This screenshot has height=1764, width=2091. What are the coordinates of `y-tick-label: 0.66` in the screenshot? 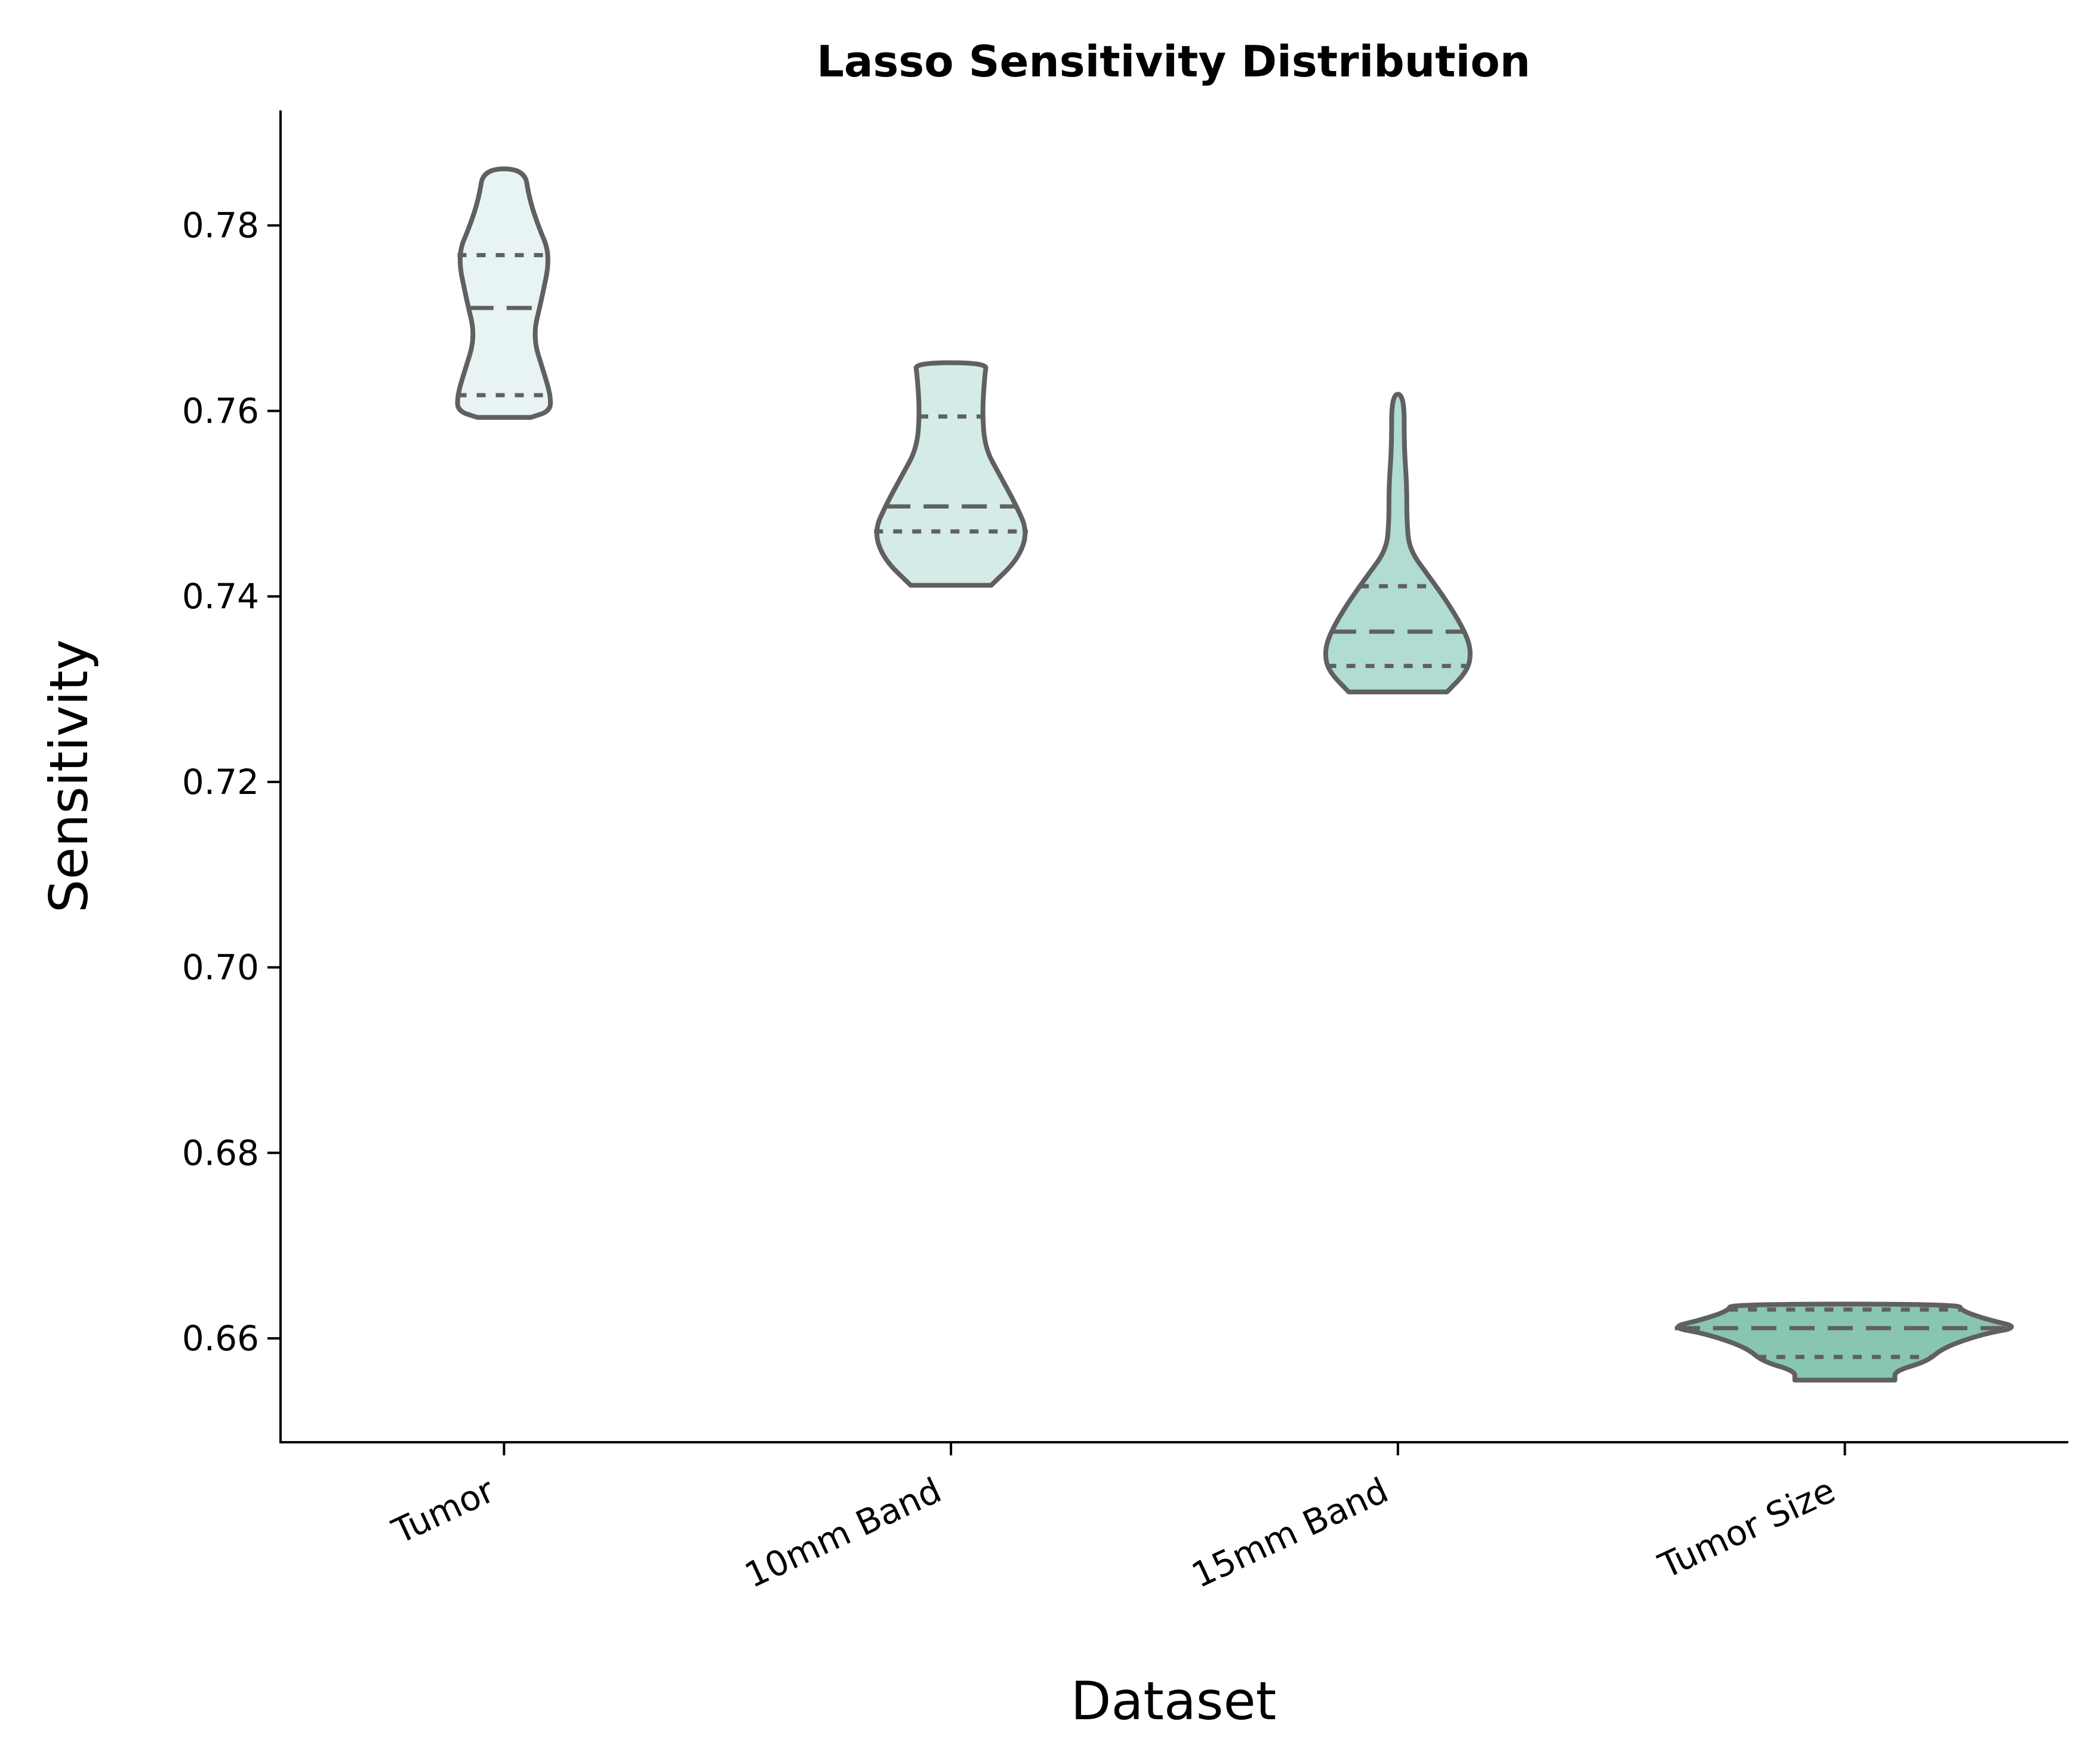 It's located at (220, 1338).